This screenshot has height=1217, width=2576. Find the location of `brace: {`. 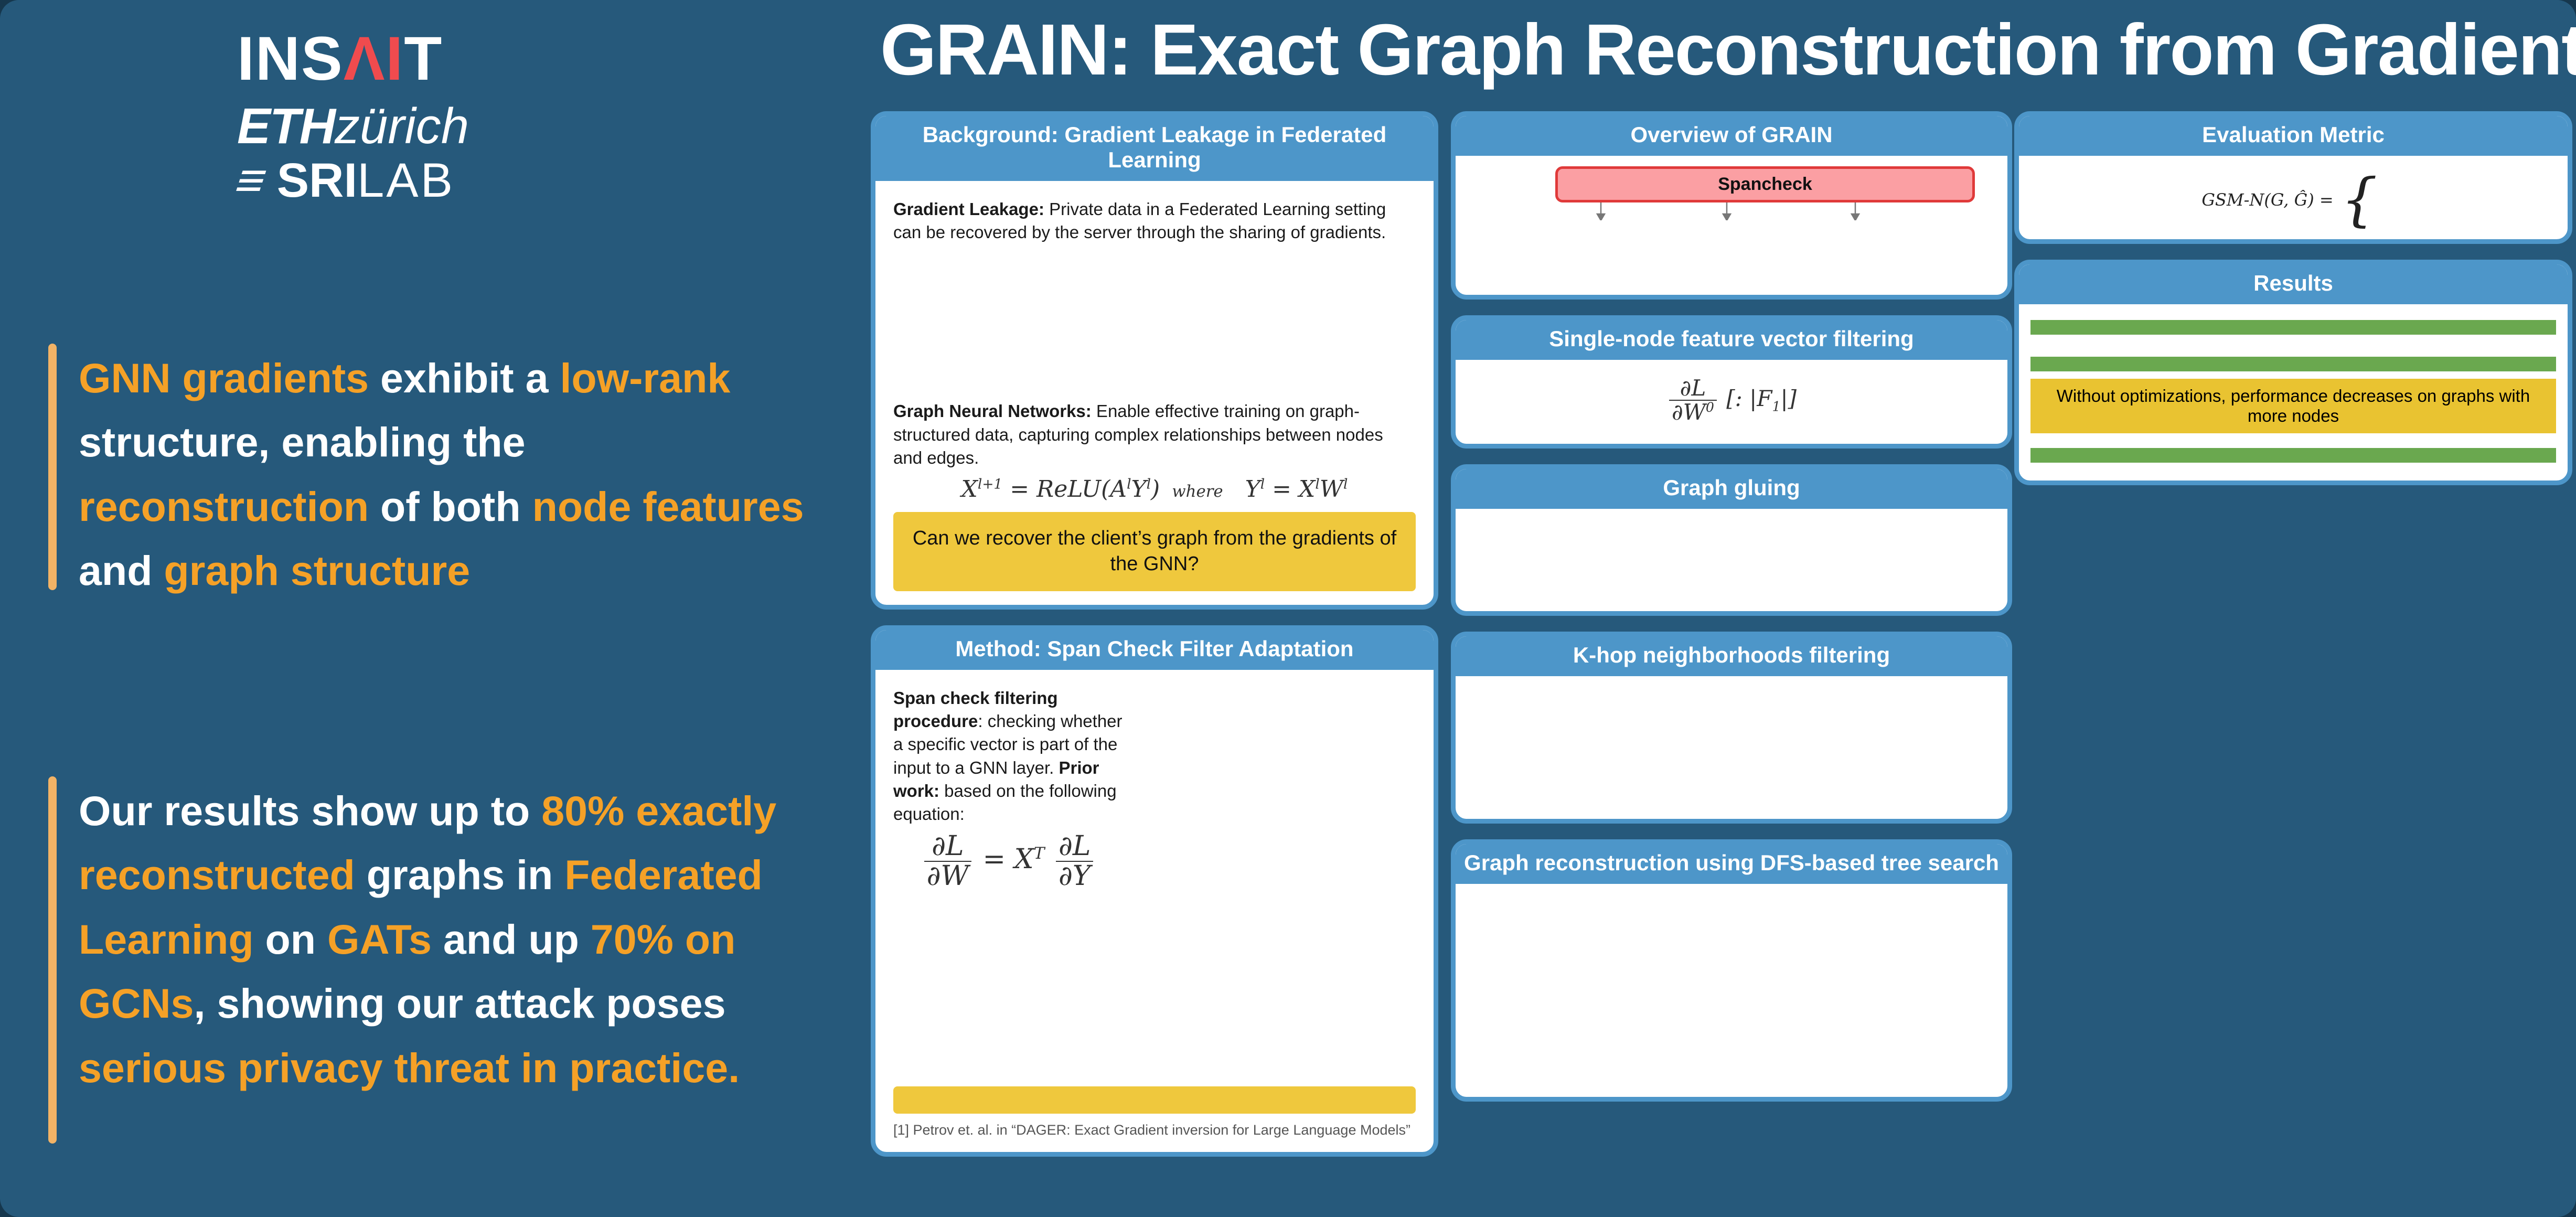

brace: { is located at coordinates (2359, 200).